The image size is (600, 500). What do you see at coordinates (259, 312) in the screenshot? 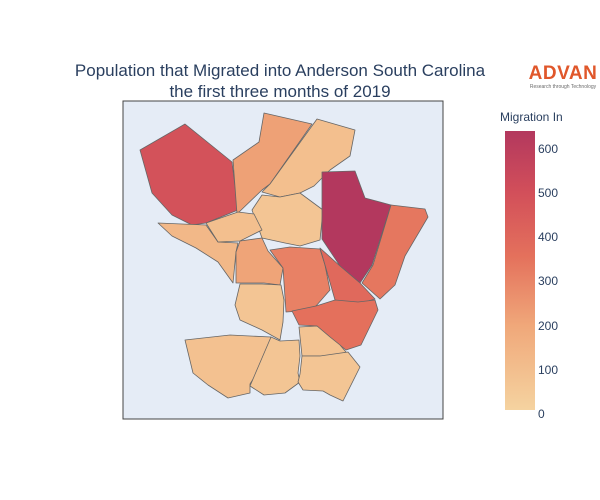
I see `region-south-west-mid` at bounding box center [259, 312].